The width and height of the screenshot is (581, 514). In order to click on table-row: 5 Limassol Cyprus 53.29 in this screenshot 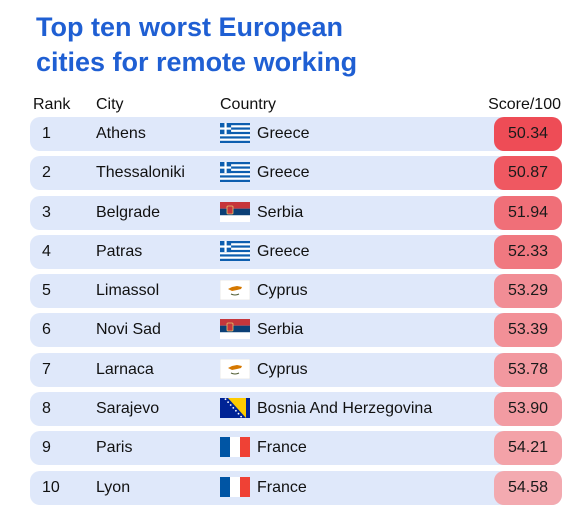, I will do `click(296, 291)`.